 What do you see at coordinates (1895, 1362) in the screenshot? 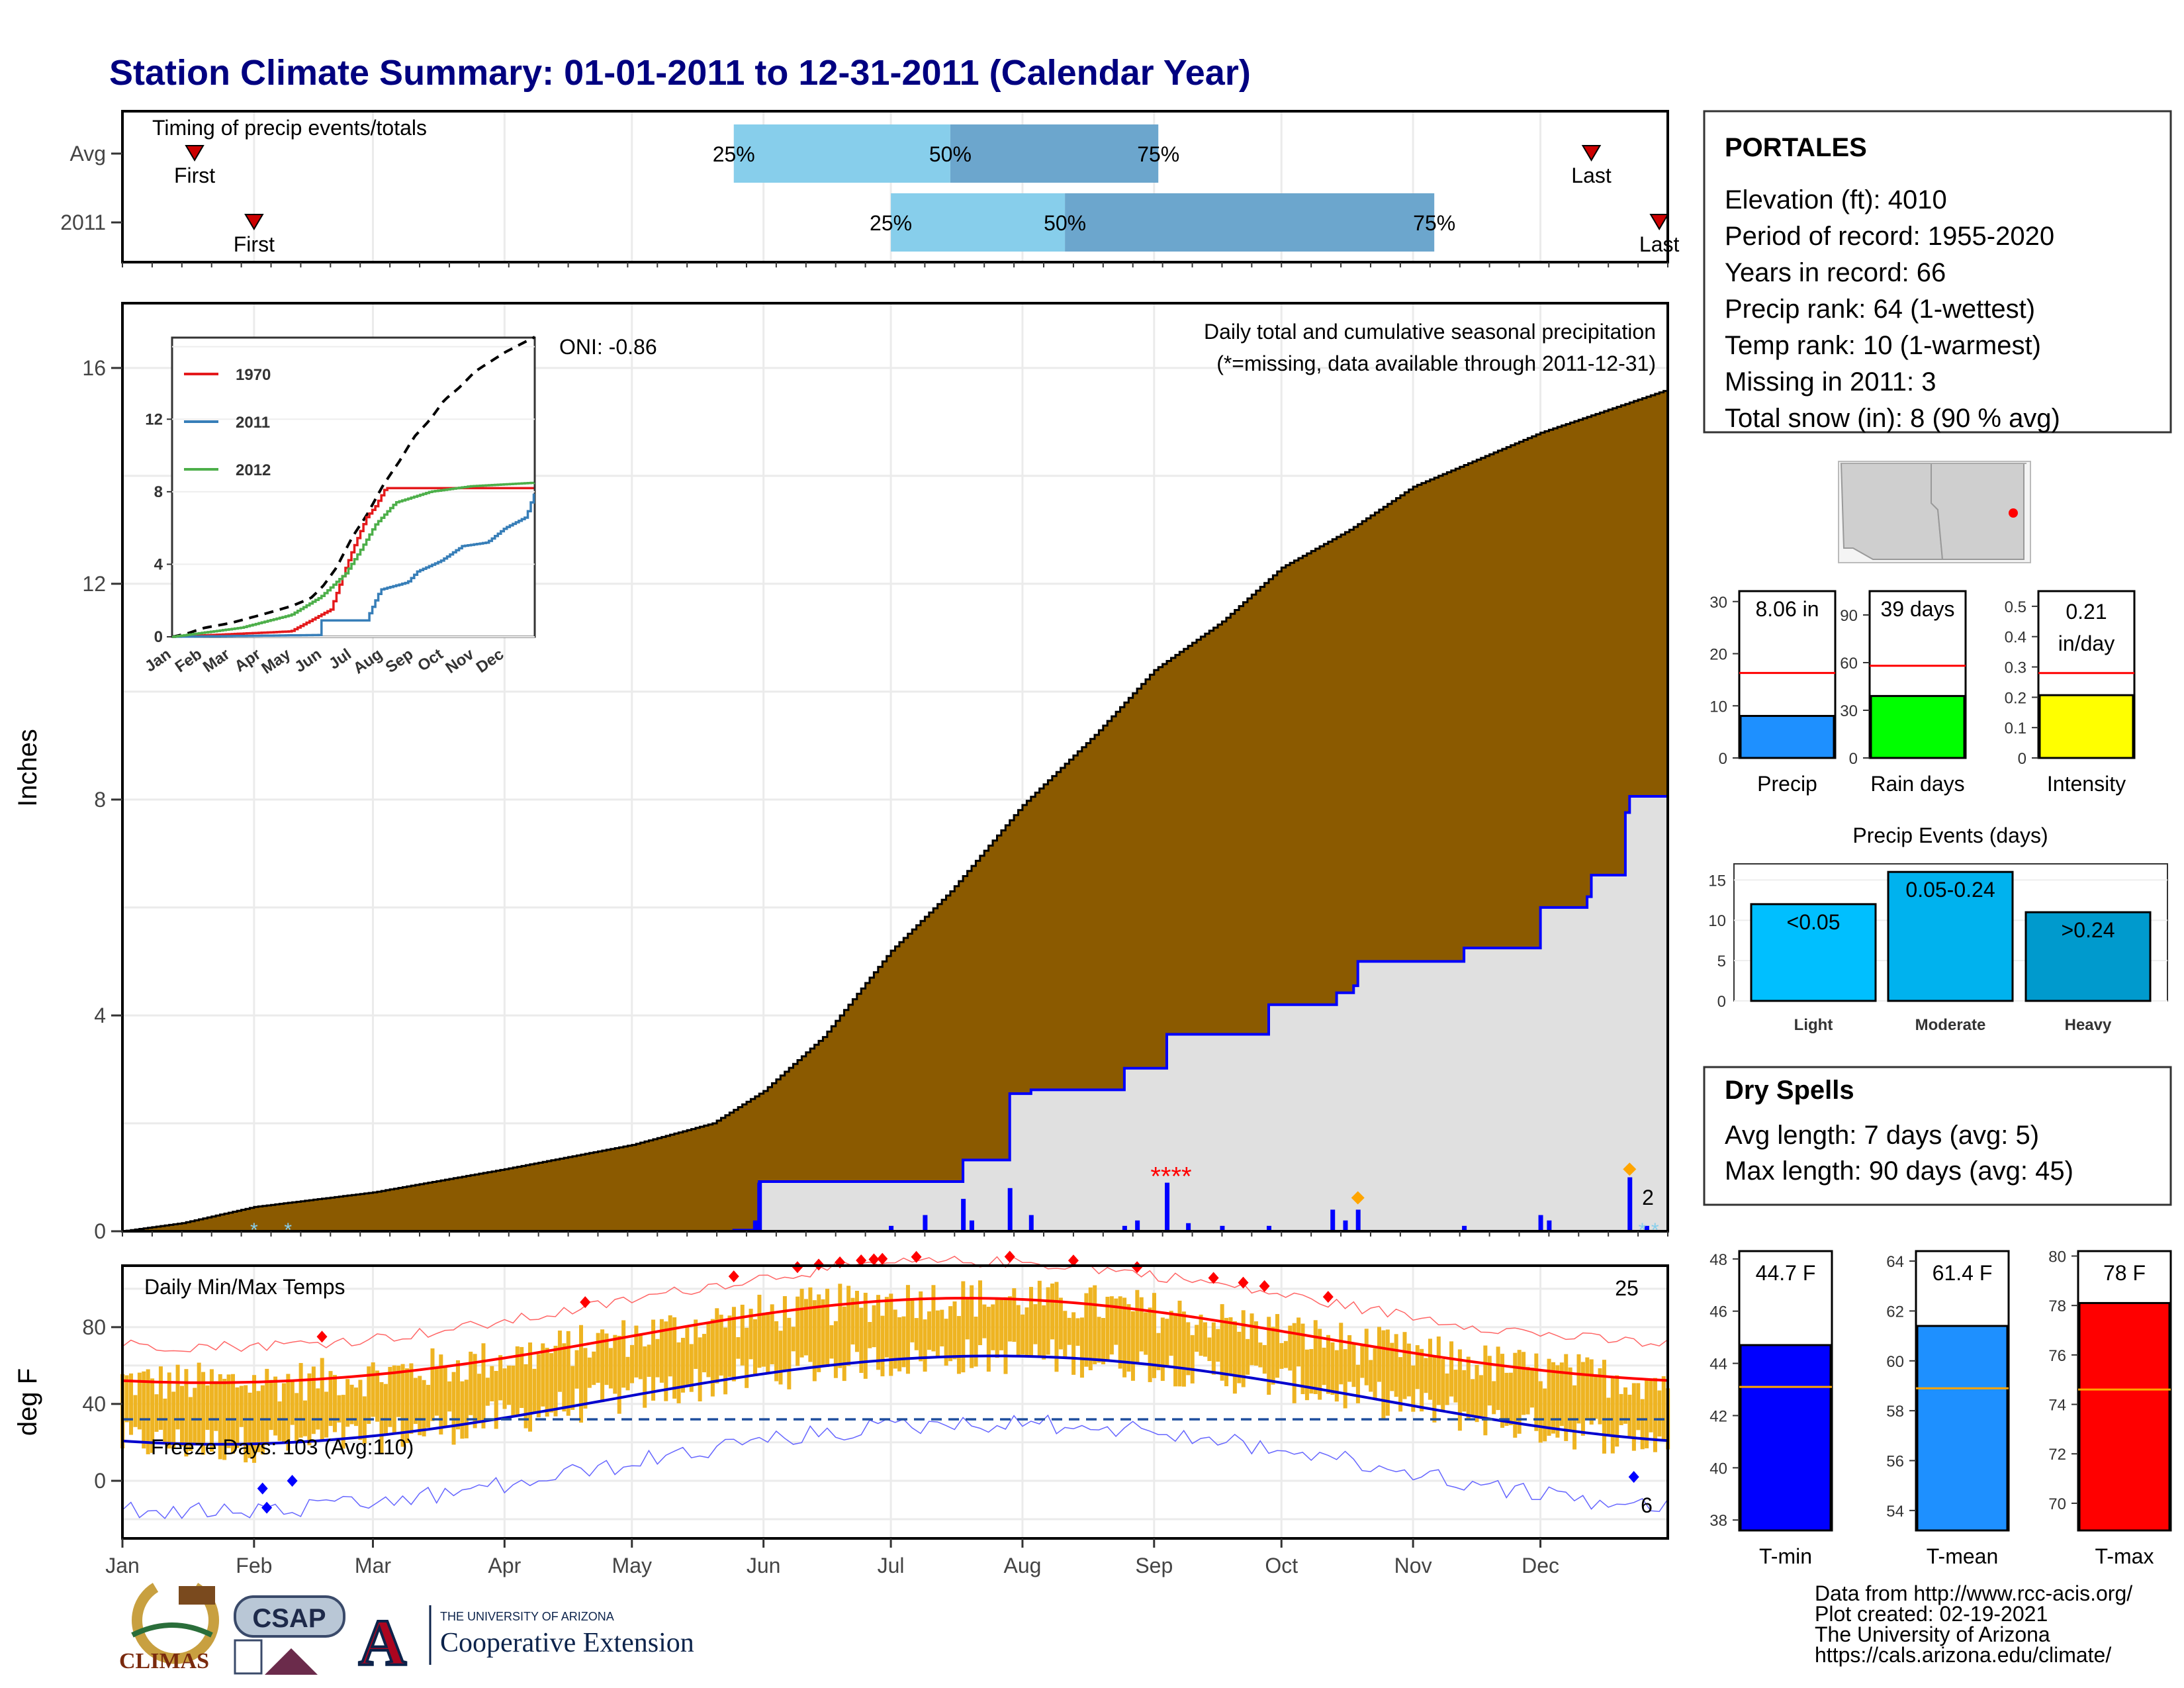
I see `temp-summary-tick-label: 60` at bounding box center [1895, 1362].